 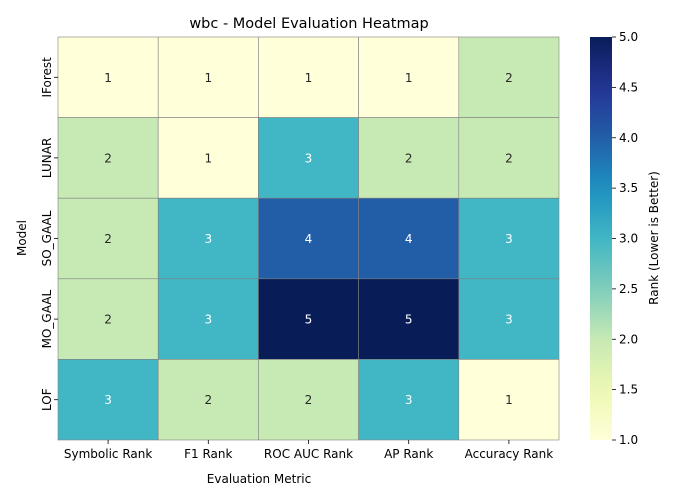 What do you see at coordinates (654, 238) in the screenshot?
I see `colorbar-label: Rank (Lower is Better)` at bounding box center [654, 238].